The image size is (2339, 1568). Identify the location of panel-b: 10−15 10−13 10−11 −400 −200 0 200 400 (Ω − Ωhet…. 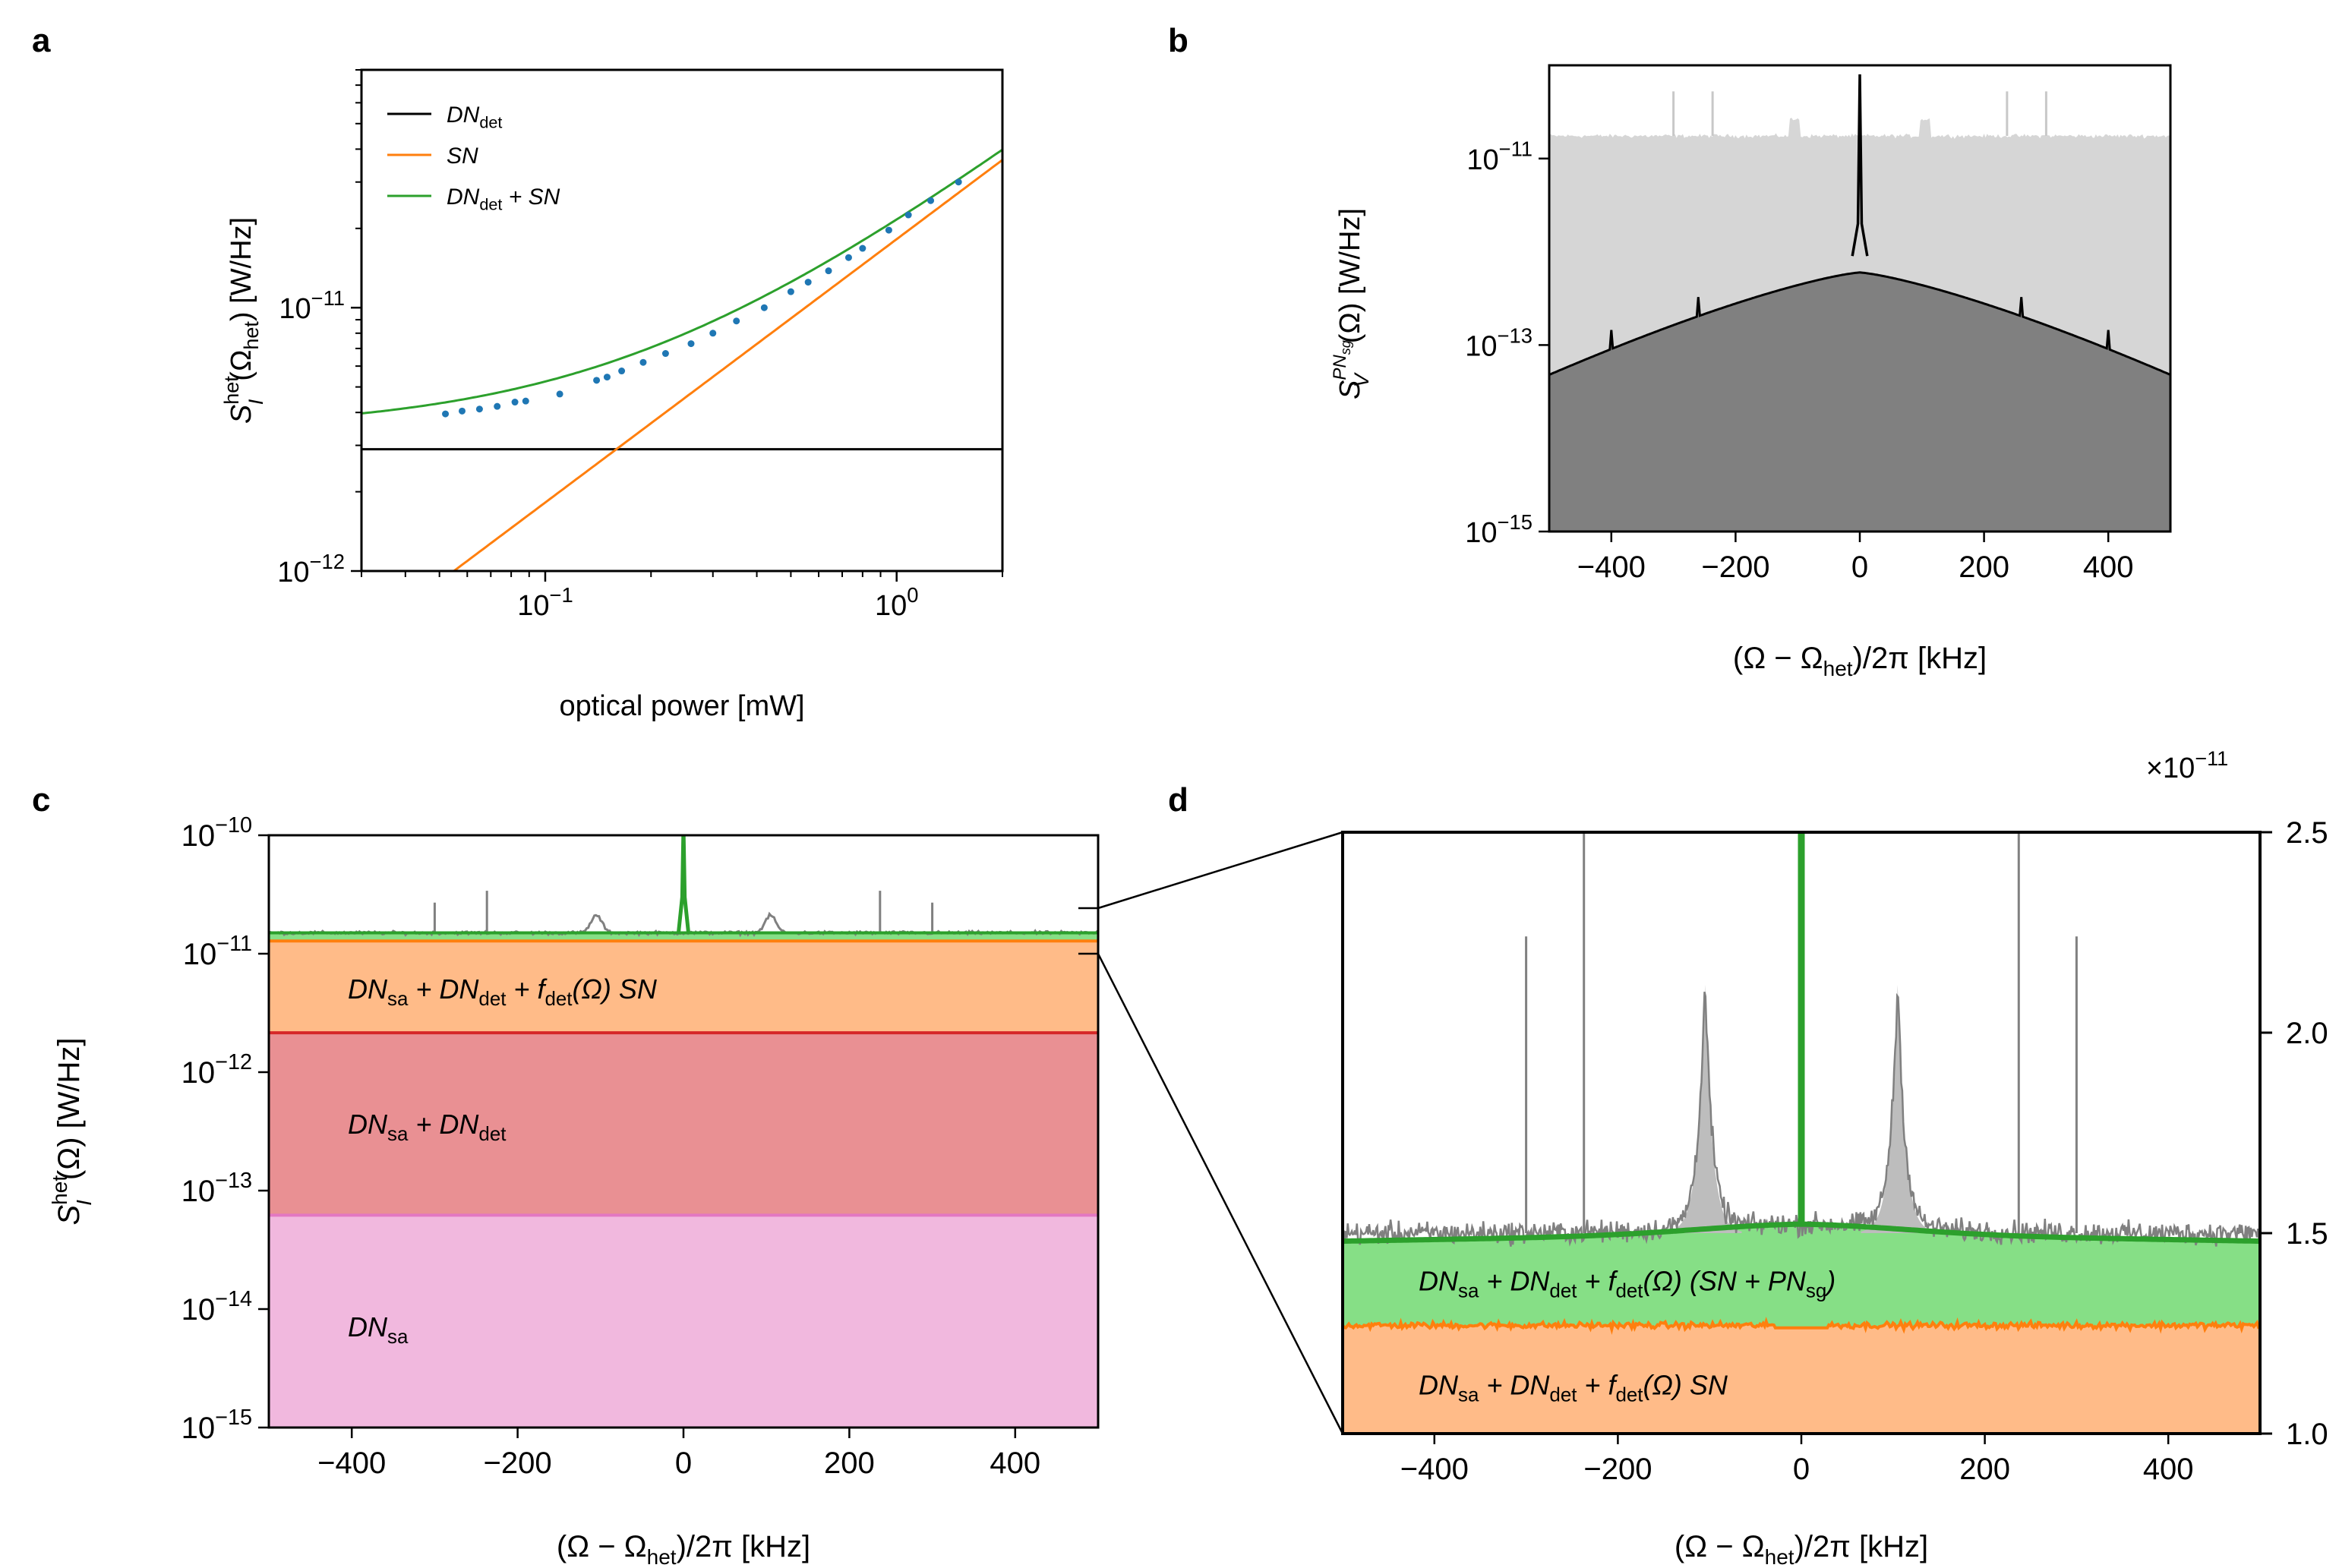
(1751, 372).